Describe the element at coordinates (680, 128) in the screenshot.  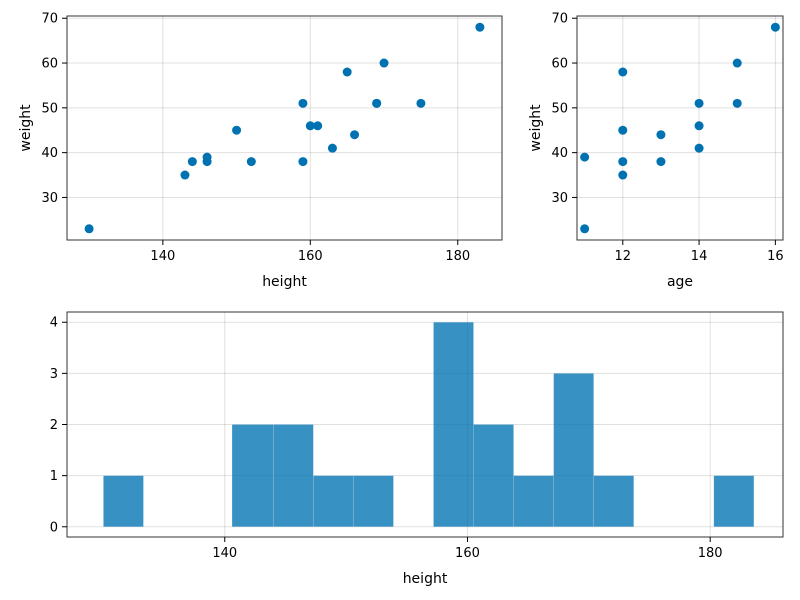
I see `plot-frame` at that location.